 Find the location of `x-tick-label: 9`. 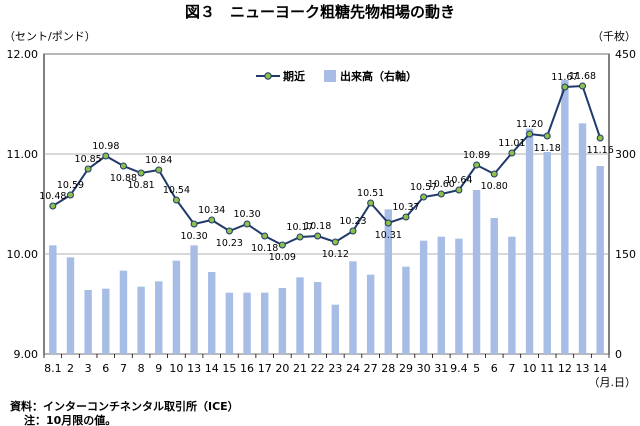

x-tick-label: 9 is located at coordinates (158, 368).